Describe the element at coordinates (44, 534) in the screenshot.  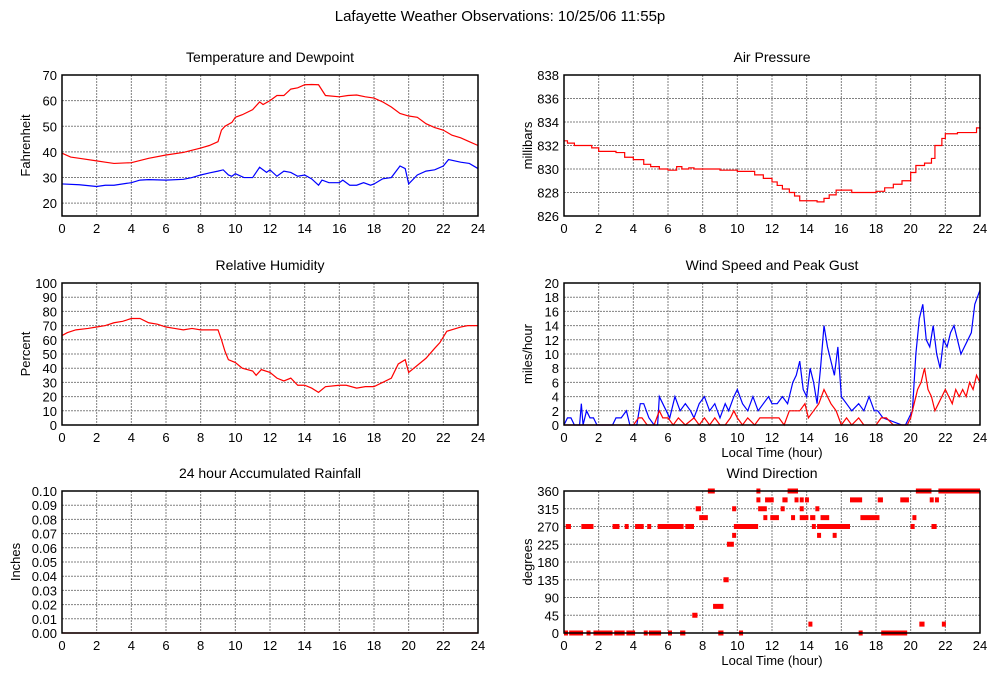
I see `y-tick-label: 0.07` at that location.